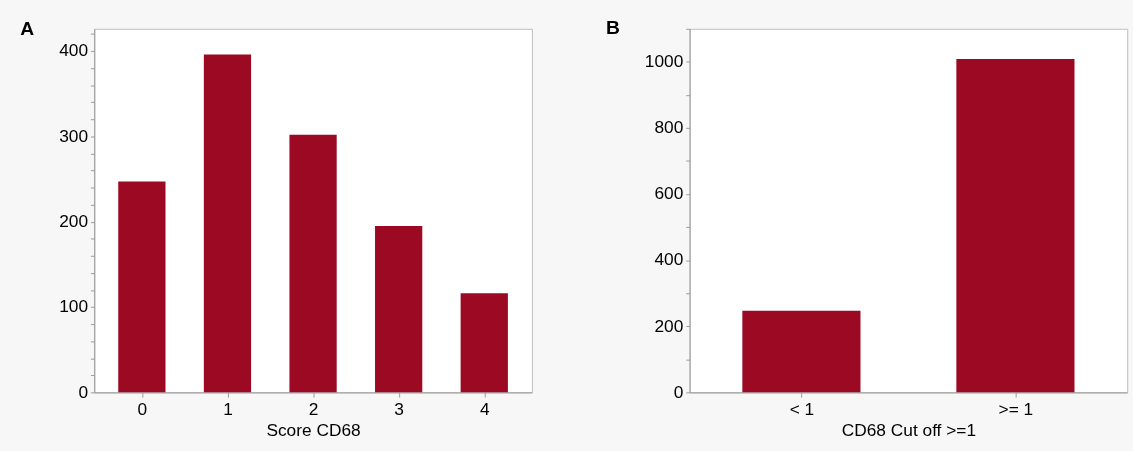 This screenshot has height=471, width=1133. Describe the element at coordinates (909, 430) in the screenshot. I see `x-axis-title: CD68 Cut off >=1` at that location.